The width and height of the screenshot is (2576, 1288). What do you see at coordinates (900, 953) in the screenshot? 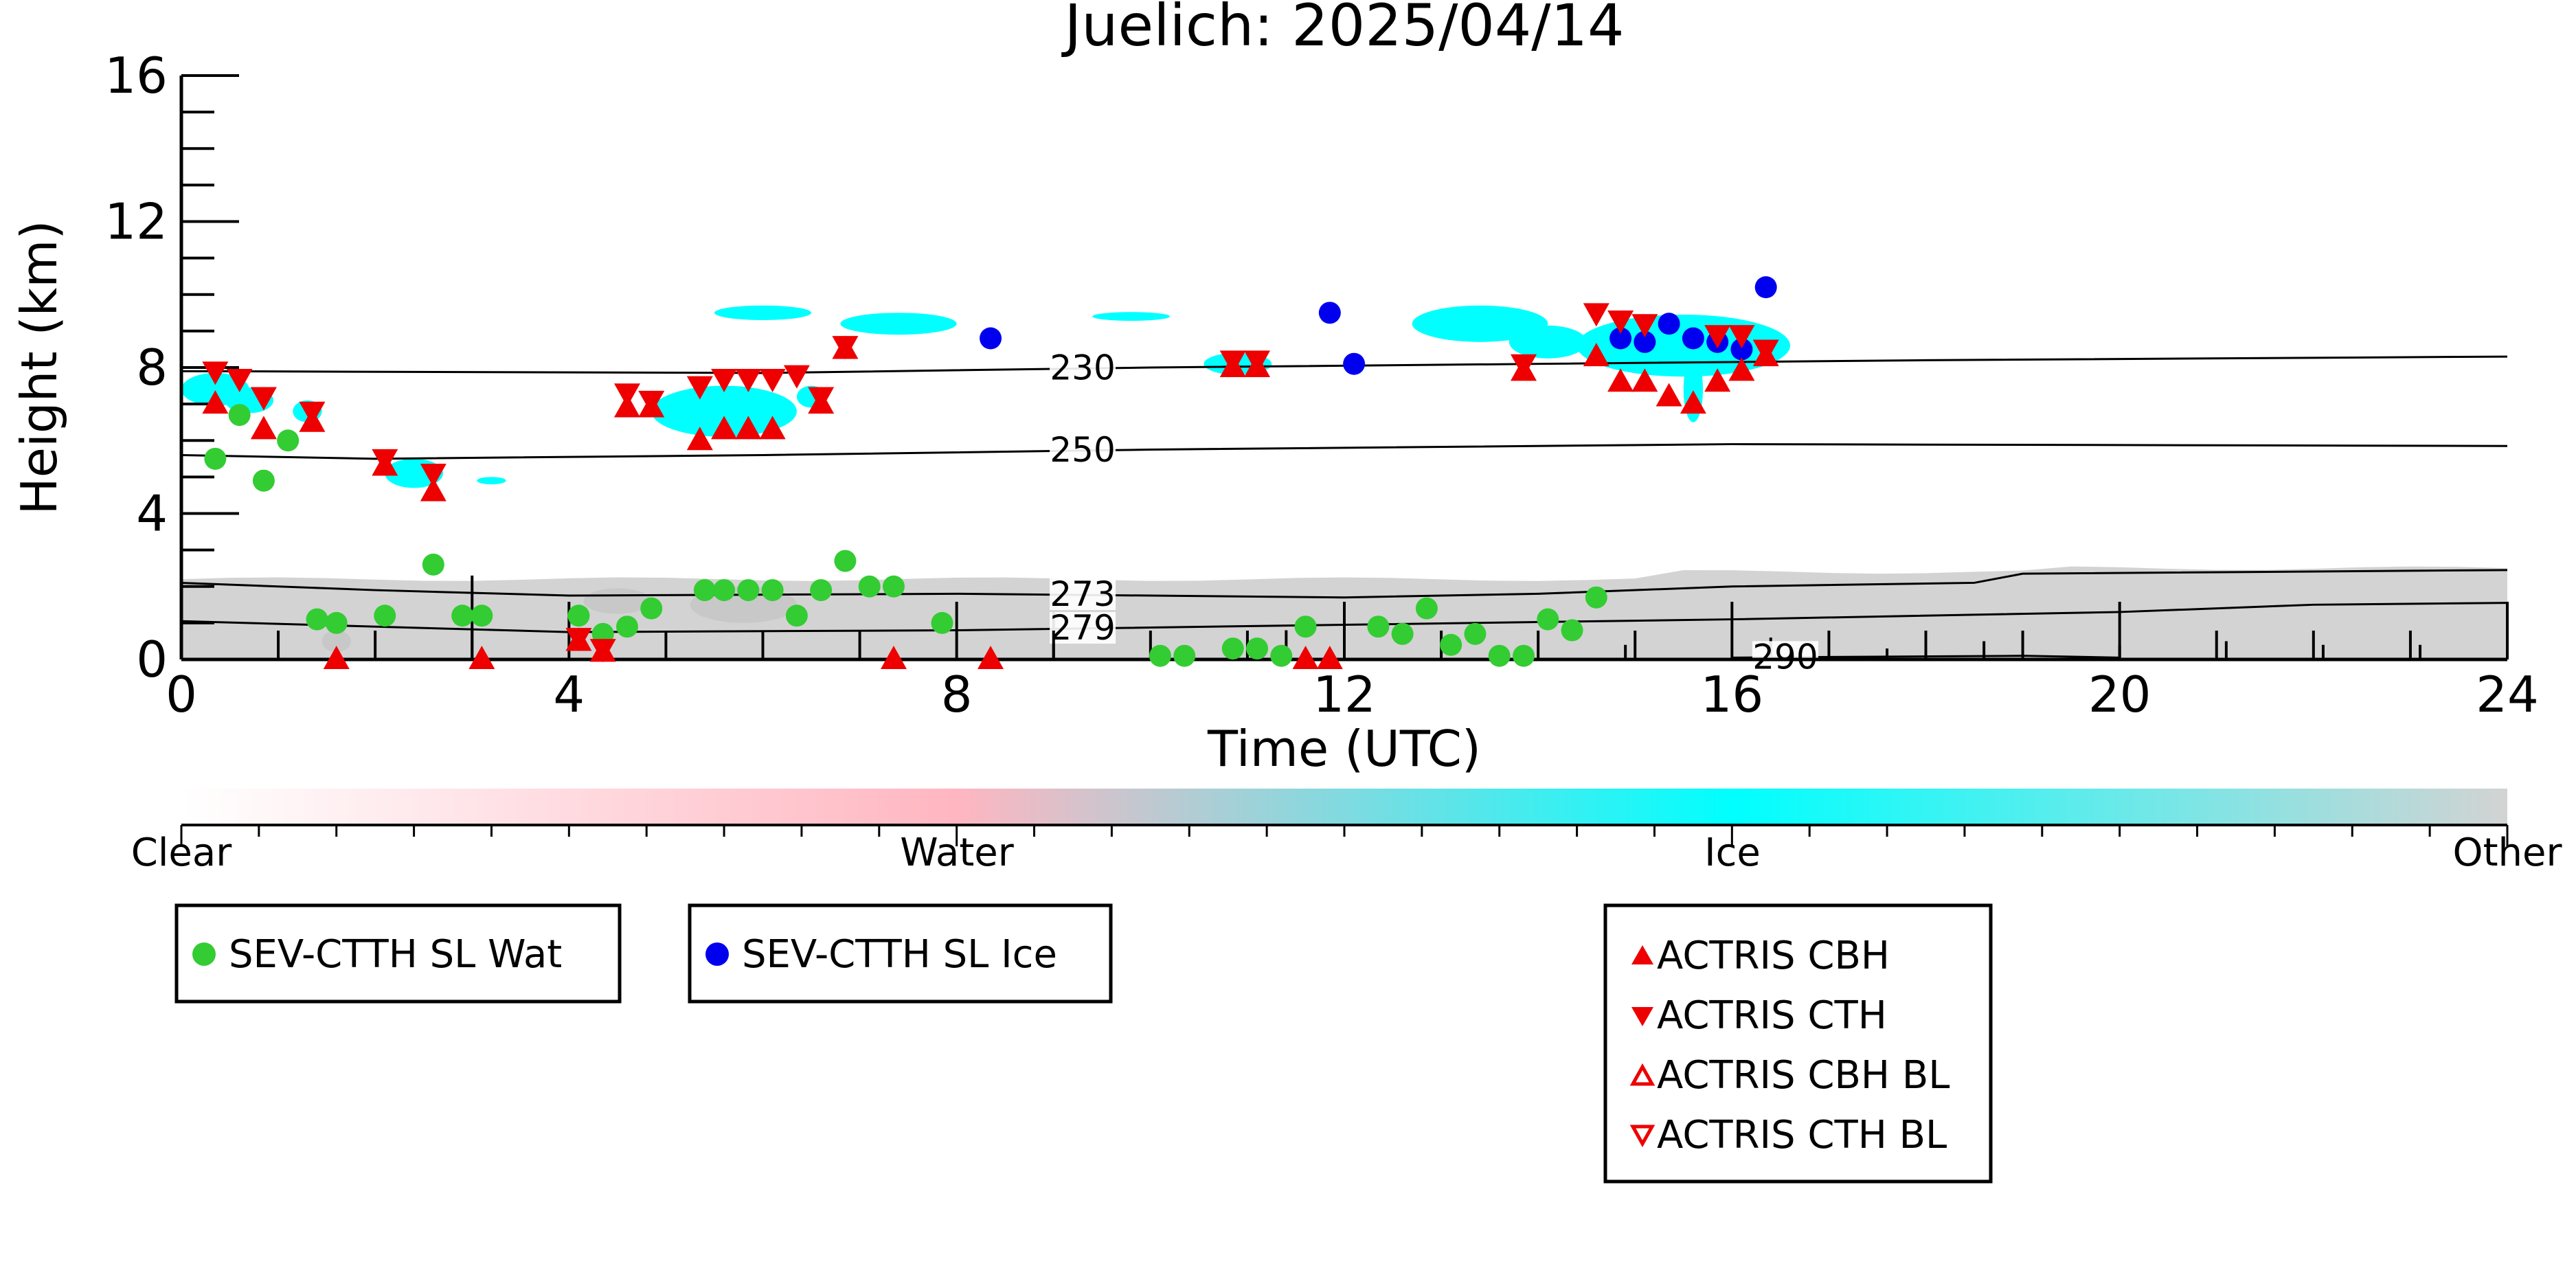
I see `legend-ice: SEV-CTTH SL Ice` at bounding box center [900, 953].